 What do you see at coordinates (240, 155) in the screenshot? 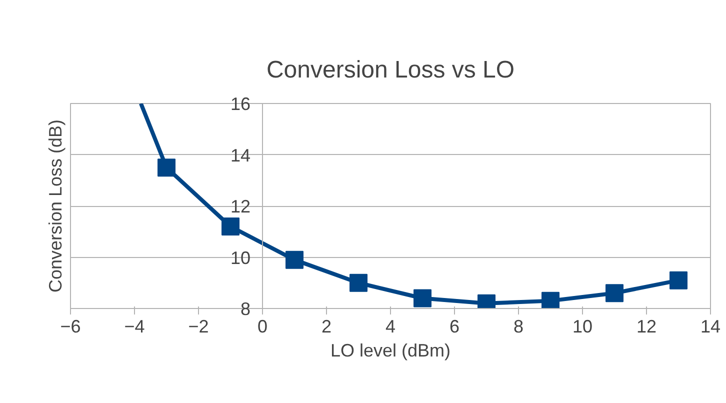
I see `y-tick-label: 14` at bounding box center [240, 155].